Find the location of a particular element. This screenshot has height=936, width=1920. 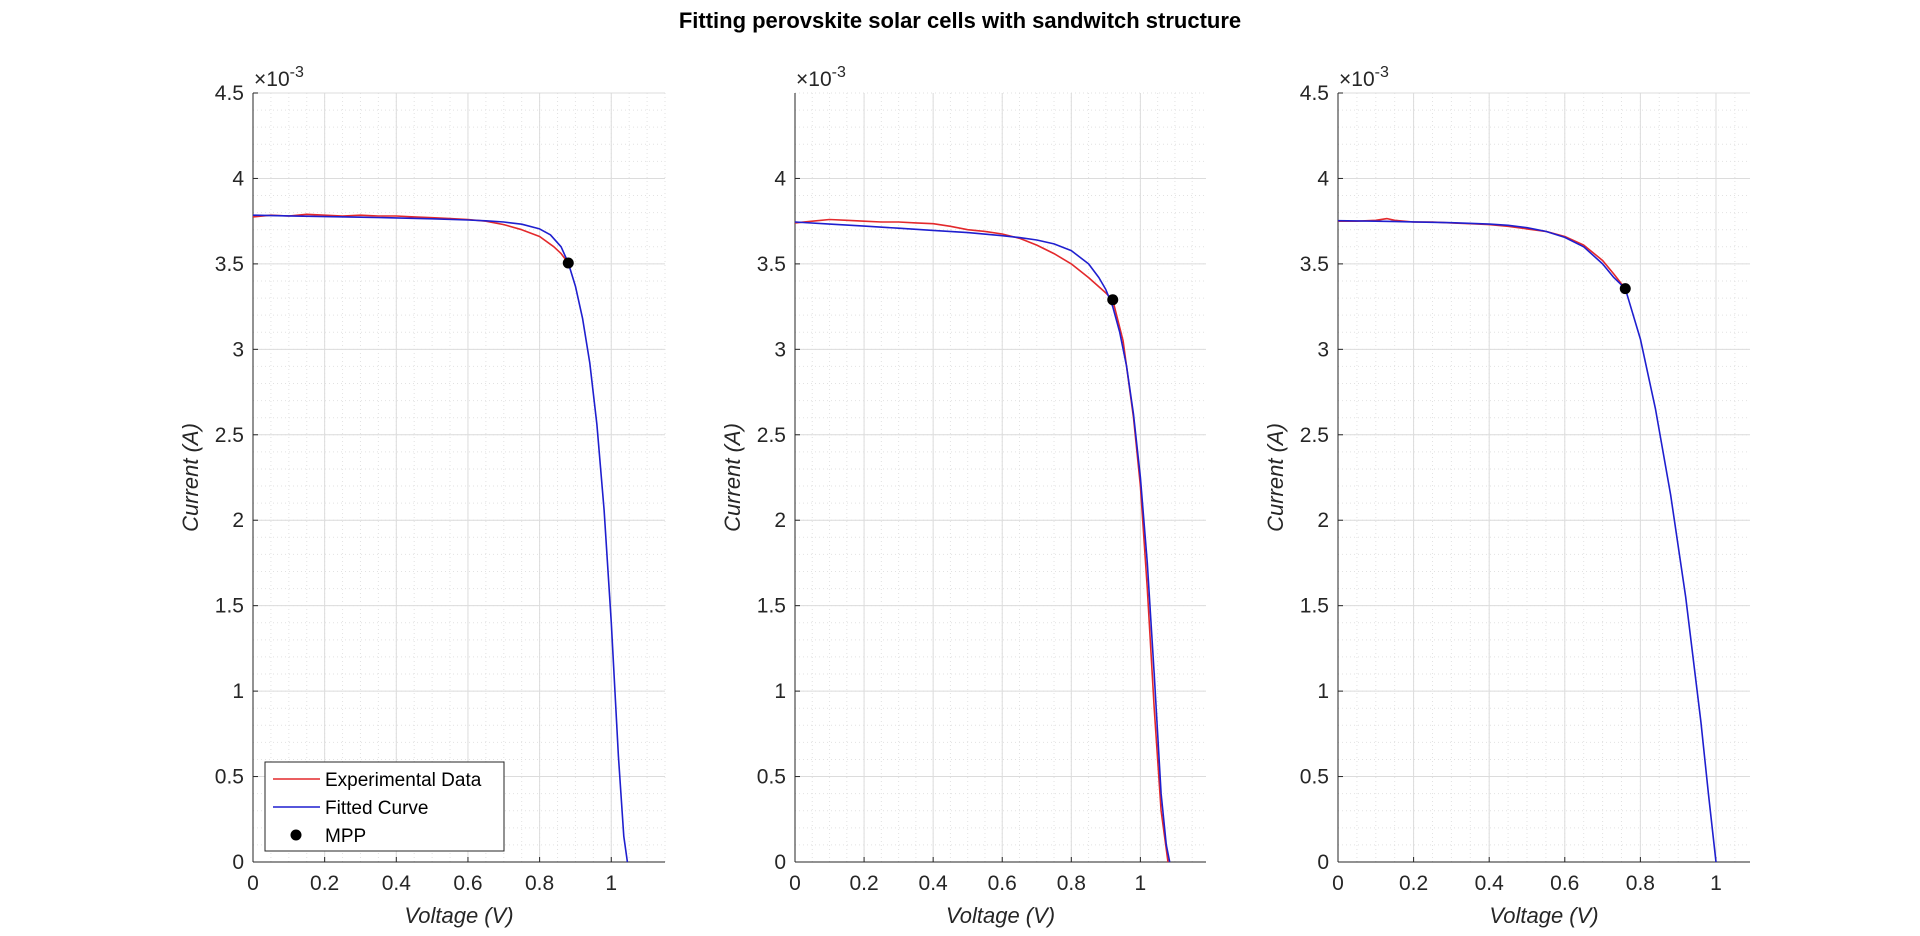

legend: Experimental Data Fitted Curve MPP is located at coordinates (384, 806).